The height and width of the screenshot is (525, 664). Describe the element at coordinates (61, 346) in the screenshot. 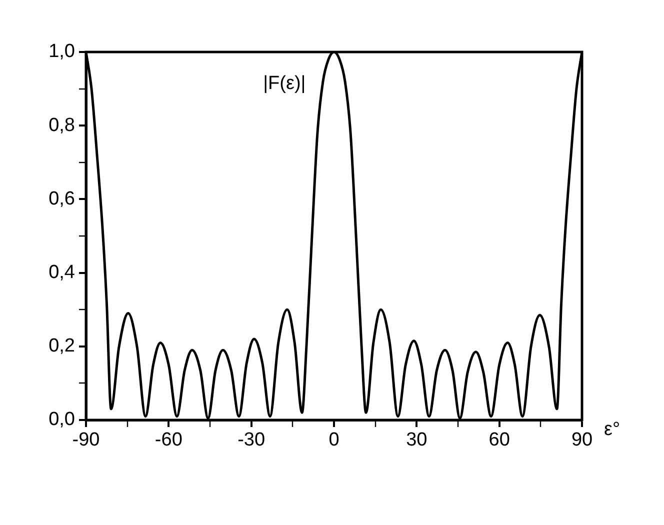

I see `y-tick-label: 0,2` at that location.